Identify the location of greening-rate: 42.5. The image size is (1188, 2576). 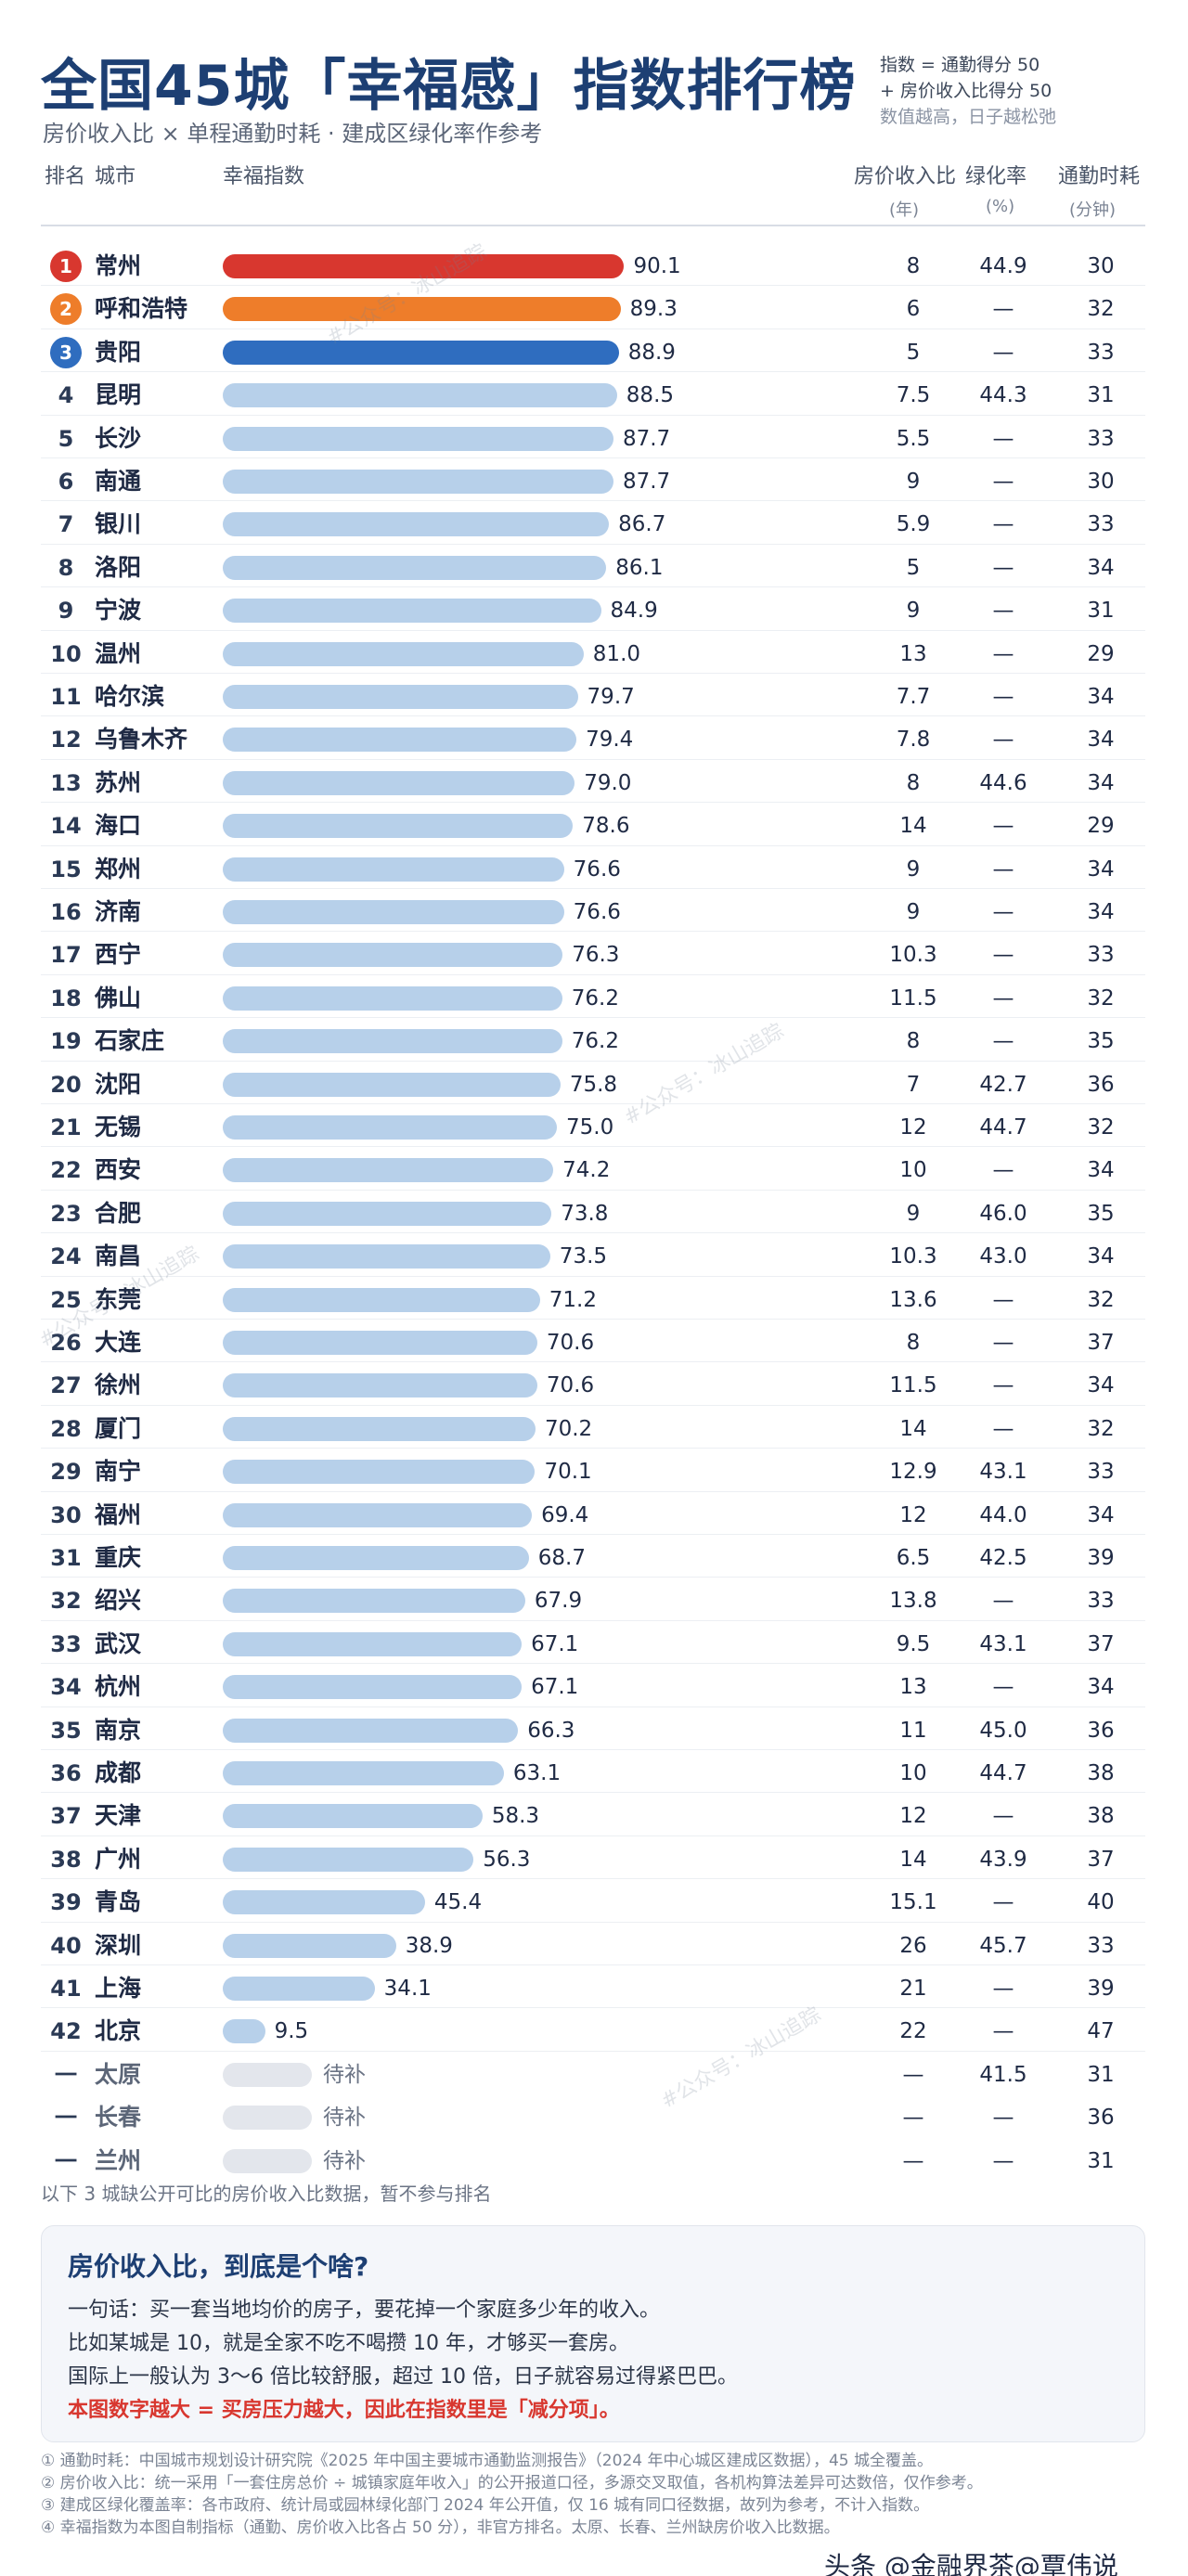
(1003, 1558).